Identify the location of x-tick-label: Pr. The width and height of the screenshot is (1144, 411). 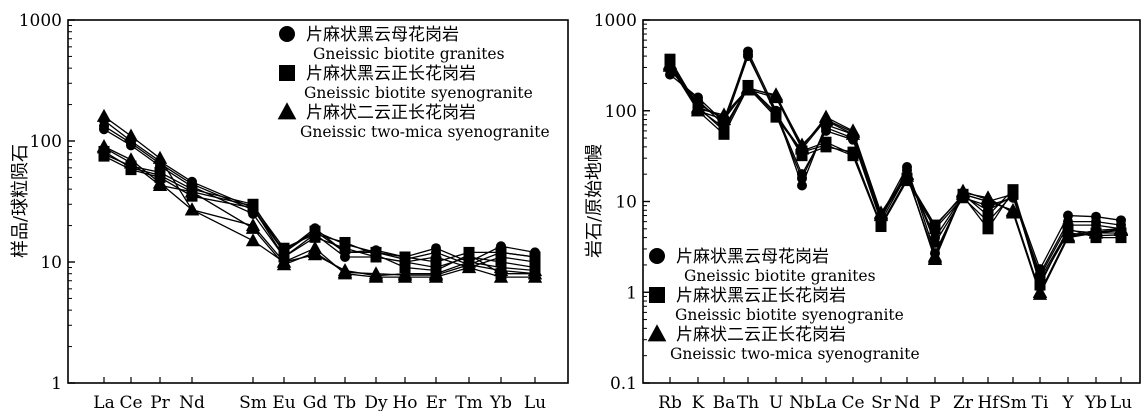
(160, 402).